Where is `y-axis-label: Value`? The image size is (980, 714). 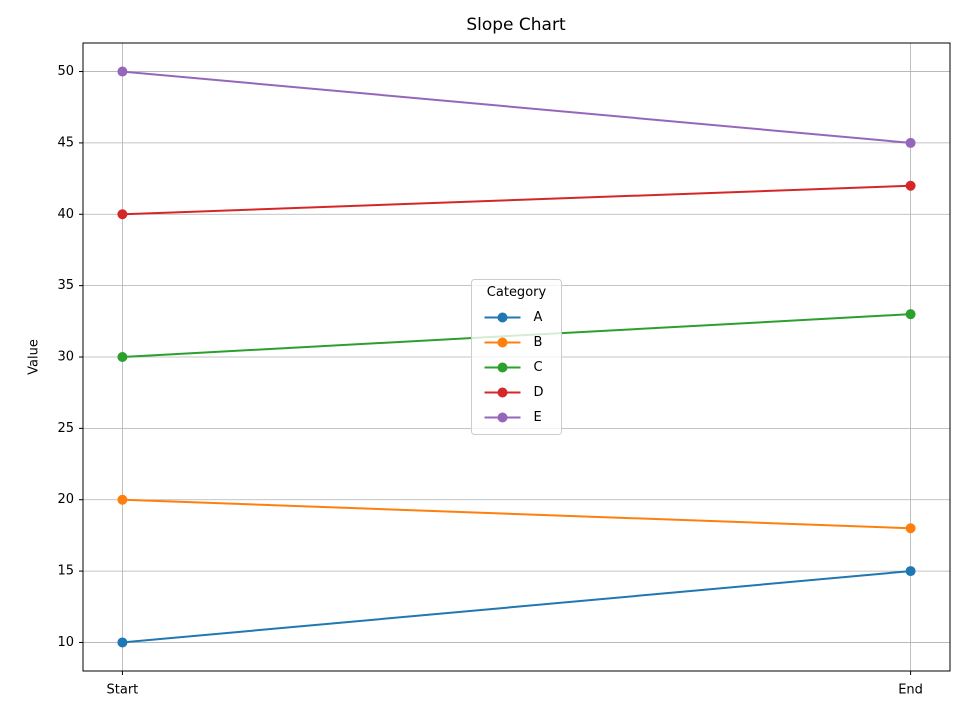 y-axis-label: Value is located at coordinates (34, 357).